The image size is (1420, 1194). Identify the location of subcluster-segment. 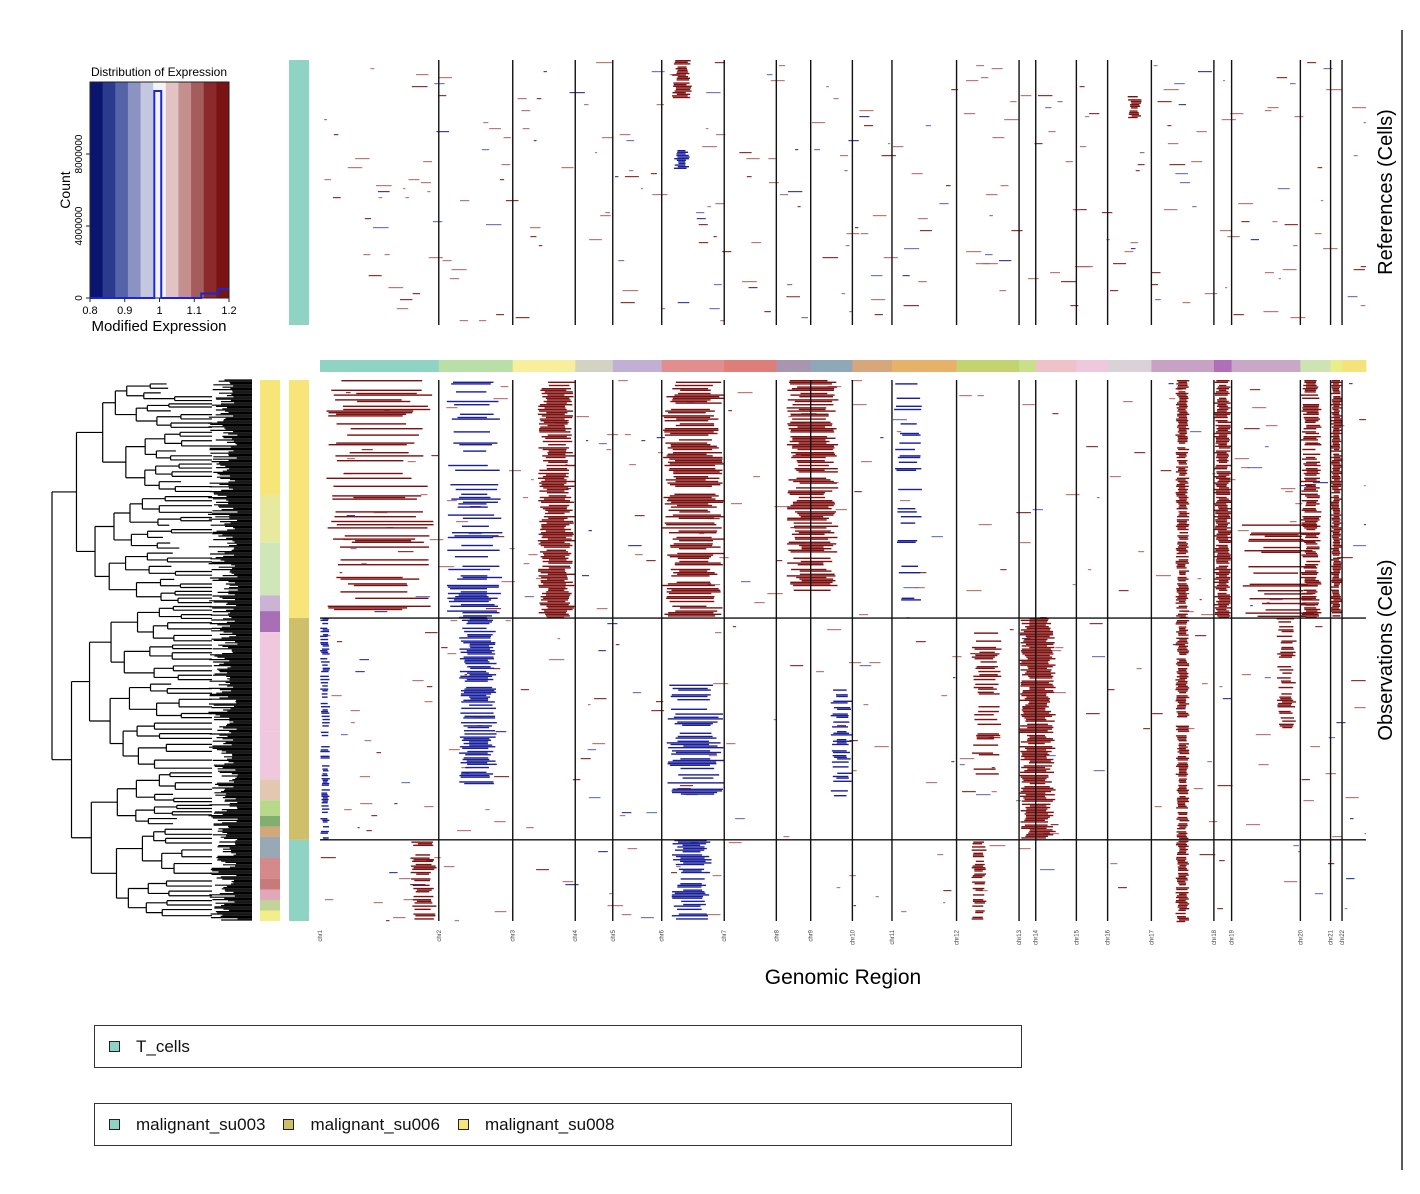
(270, 622).